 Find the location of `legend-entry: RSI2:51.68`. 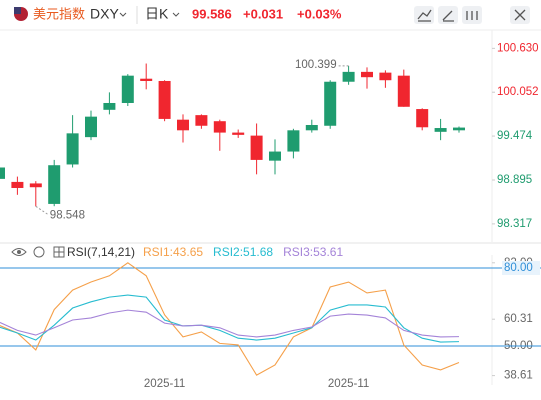

legend-entry: RSI2:51.68 is located at coordinates (243, 252).